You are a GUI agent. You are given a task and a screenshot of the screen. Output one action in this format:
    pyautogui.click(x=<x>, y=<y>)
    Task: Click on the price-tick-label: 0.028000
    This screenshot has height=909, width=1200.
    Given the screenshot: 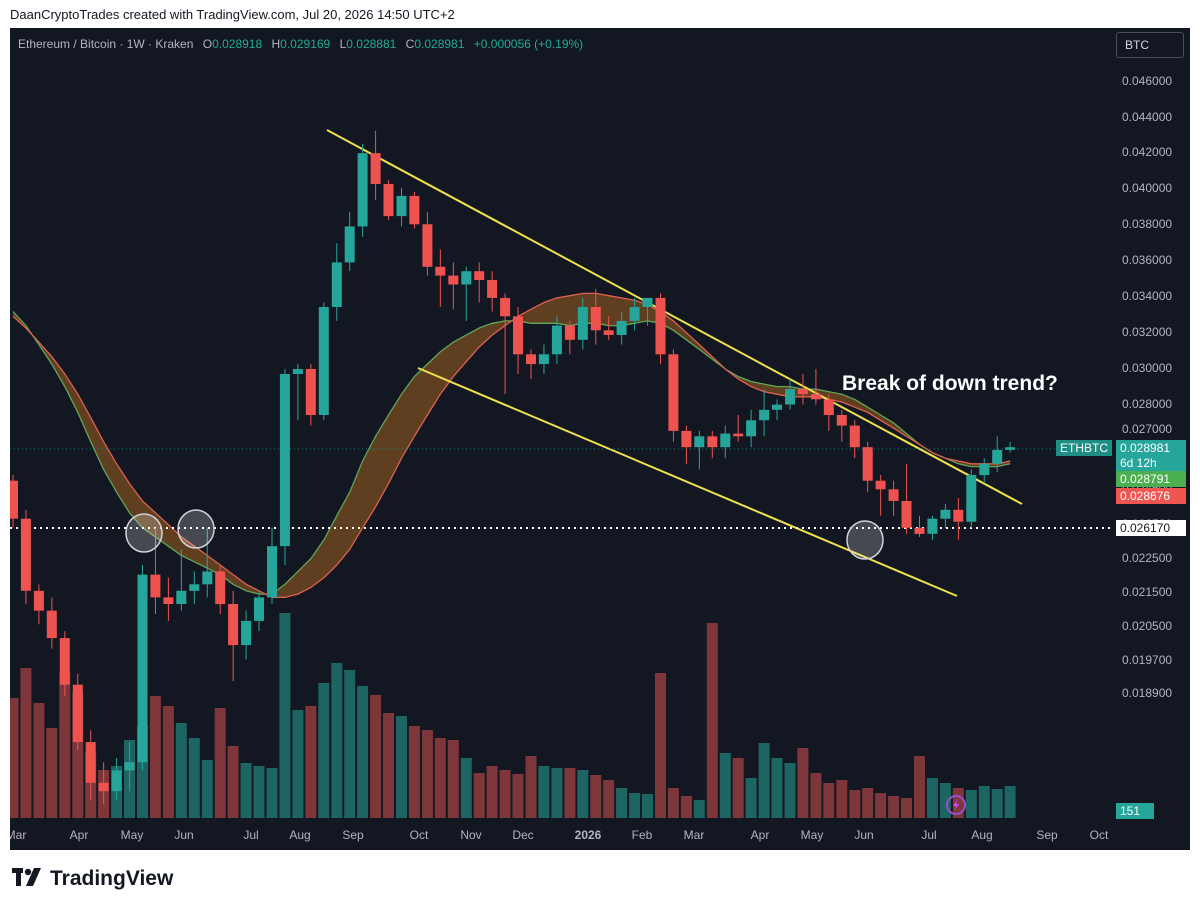 What is the action you would take?
    pyautogui.click(x=1147, y=404)
    